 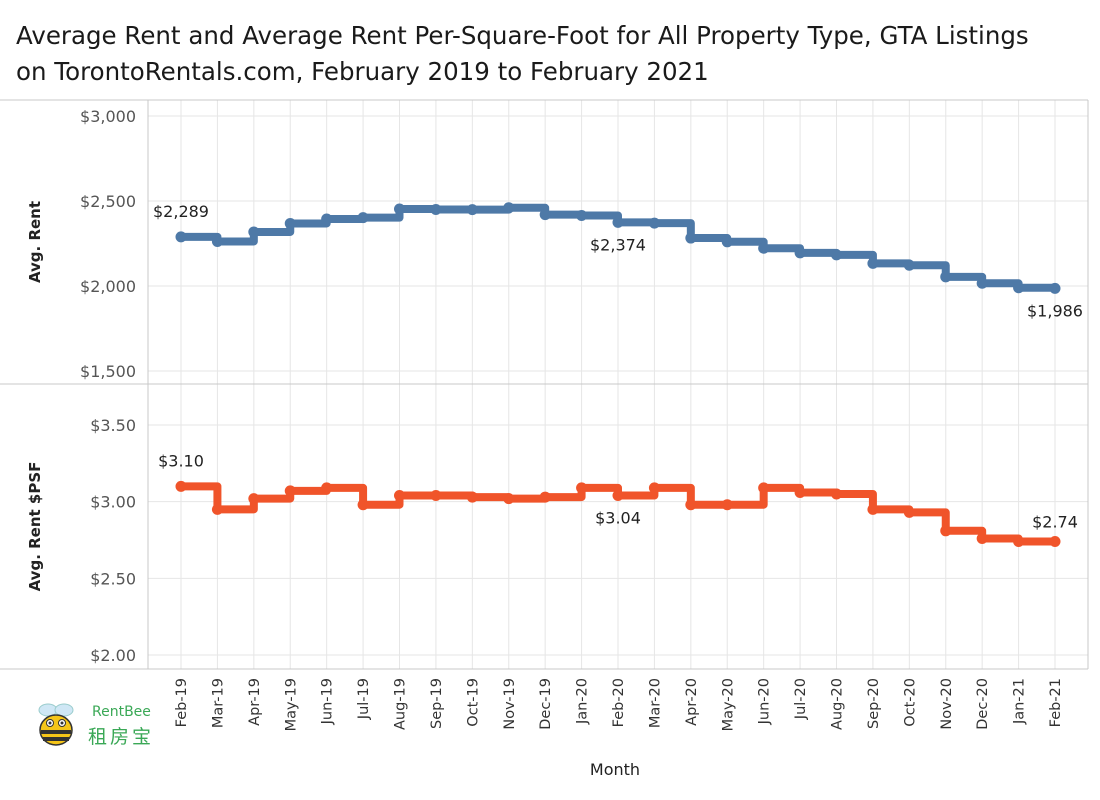 I want to click on rentbee-logo: RentBee 租房宝, so click(x=95, y=725).